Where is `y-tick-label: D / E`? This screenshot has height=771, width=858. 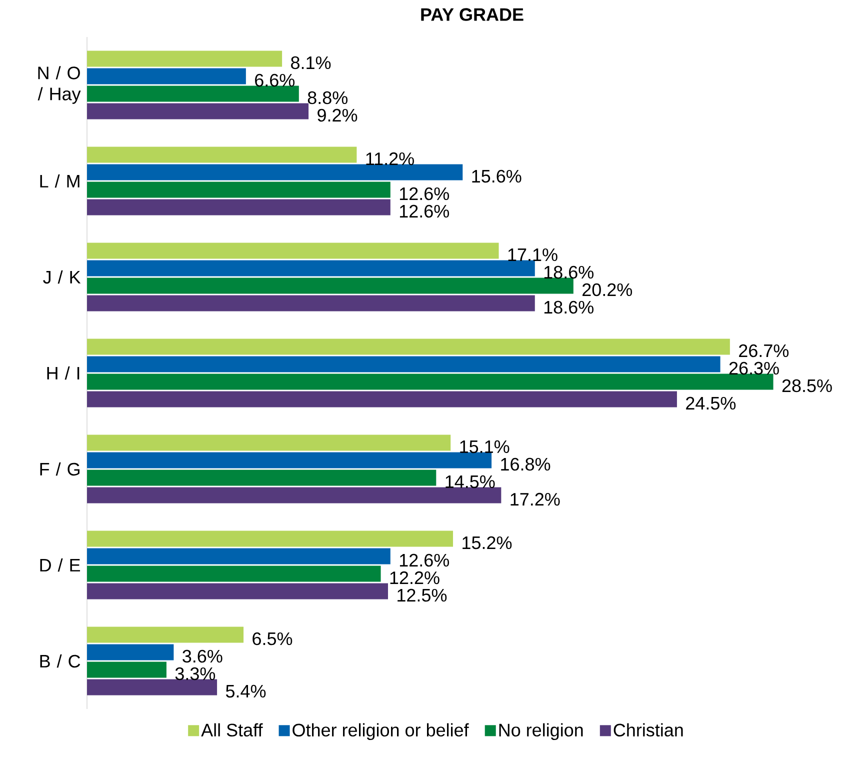 y-tick-label: D / E is located at coordinates (60, 565).